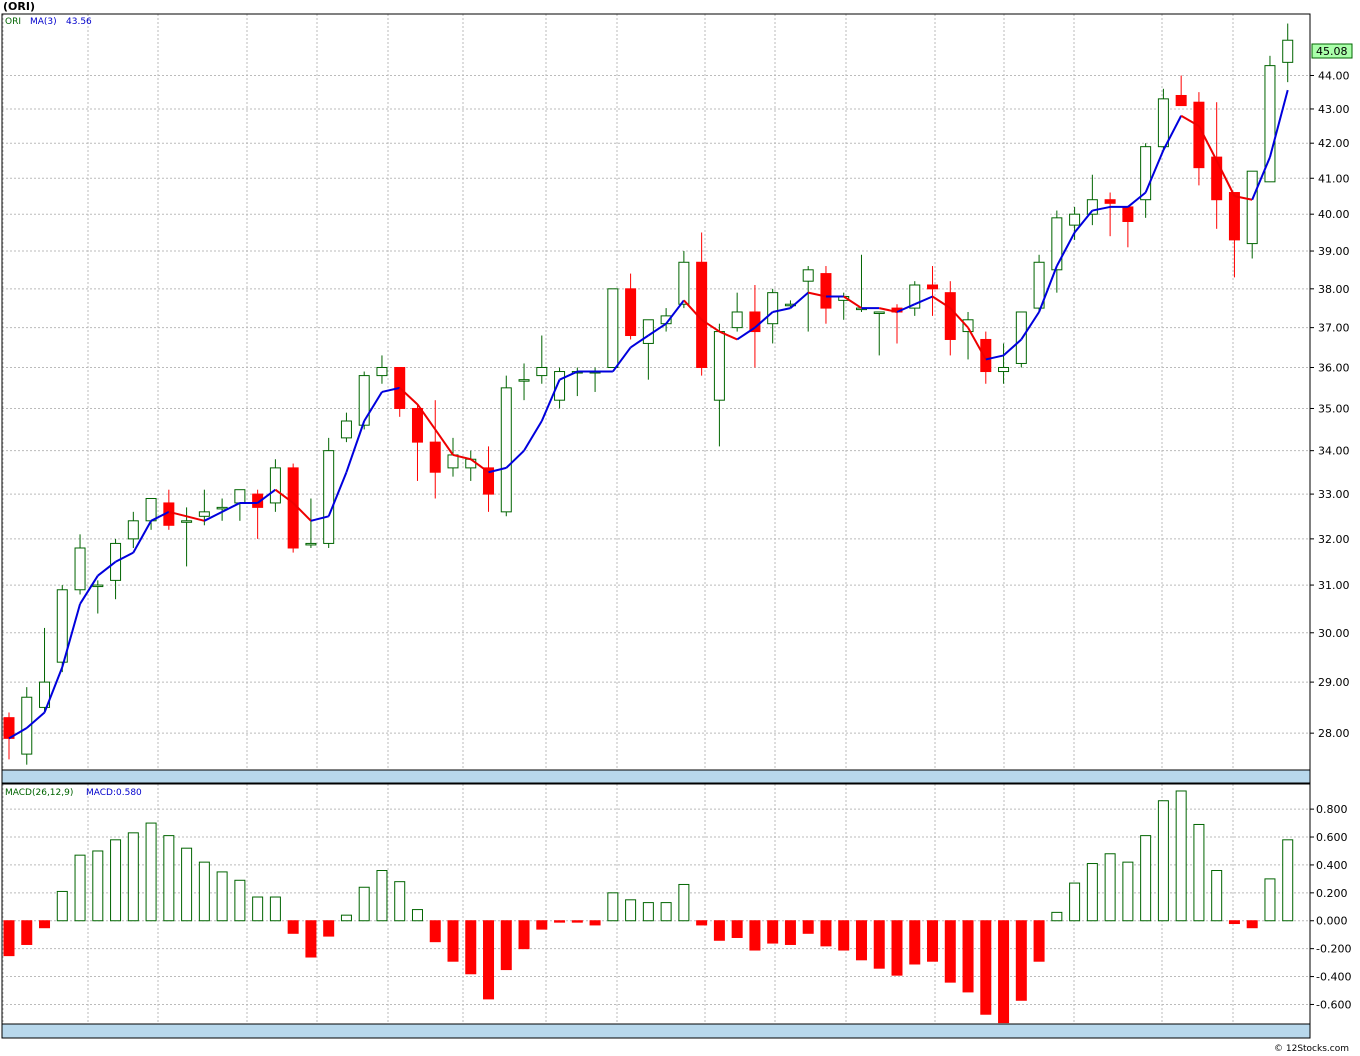  What do you see at coordinates (1334, 76) in the screenshot?
I see `price-tick-label: 44.00` at bounding box center [1334, 76].